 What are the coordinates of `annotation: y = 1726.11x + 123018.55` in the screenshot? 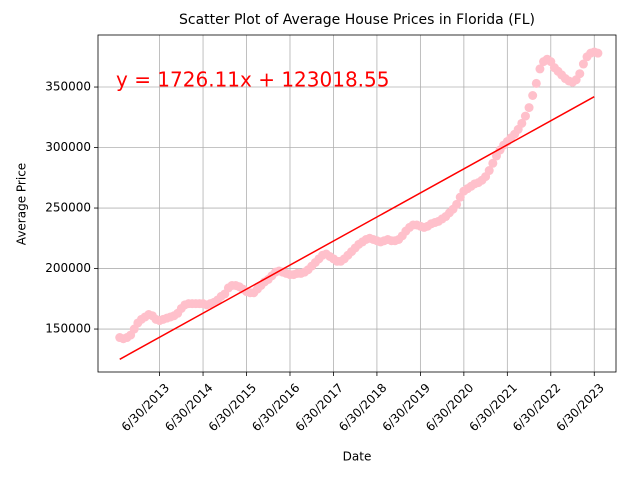 It's located at (252, 80).